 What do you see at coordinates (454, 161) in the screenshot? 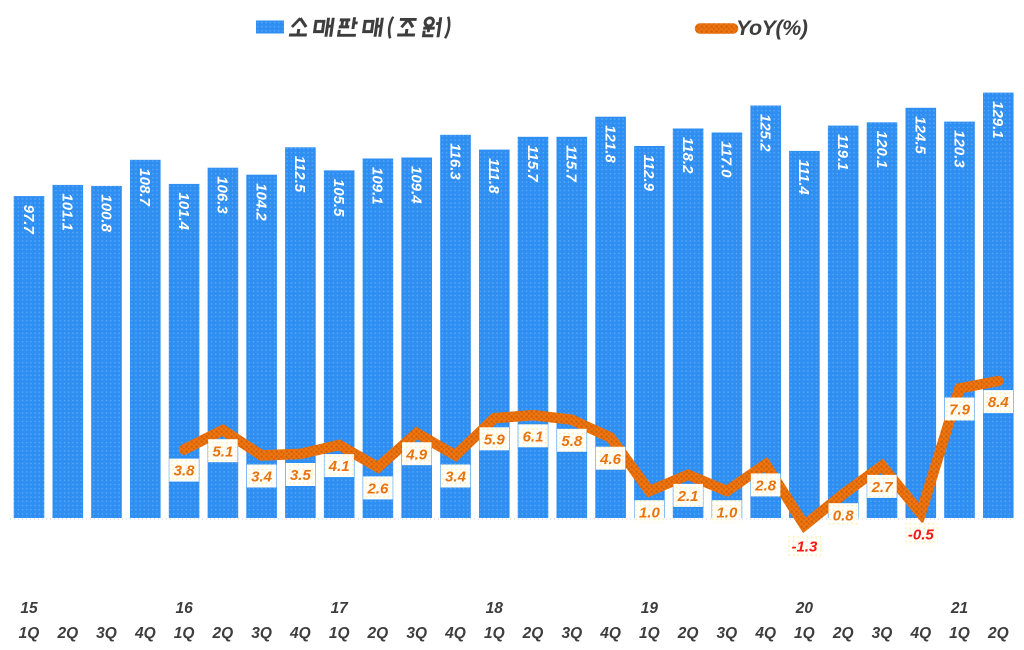
I see `svg-text: 116.3` at bounding box center [454, 161].